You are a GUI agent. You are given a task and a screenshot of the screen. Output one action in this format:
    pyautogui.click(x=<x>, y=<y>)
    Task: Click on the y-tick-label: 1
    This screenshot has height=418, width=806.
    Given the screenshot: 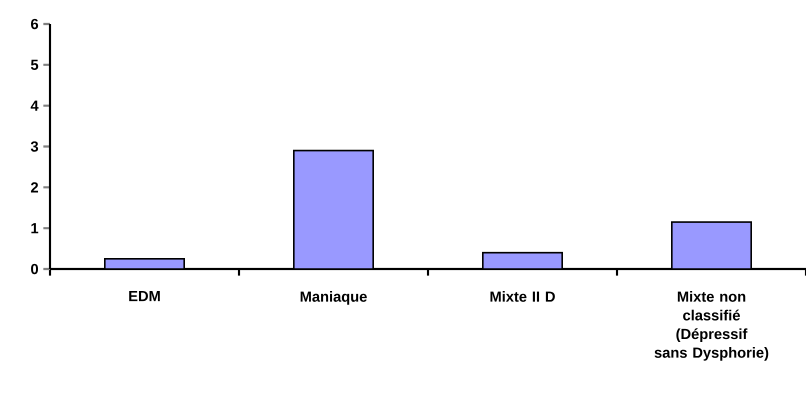 What is the action you would take?
    pyautogui.click(x=34, y=228)
    